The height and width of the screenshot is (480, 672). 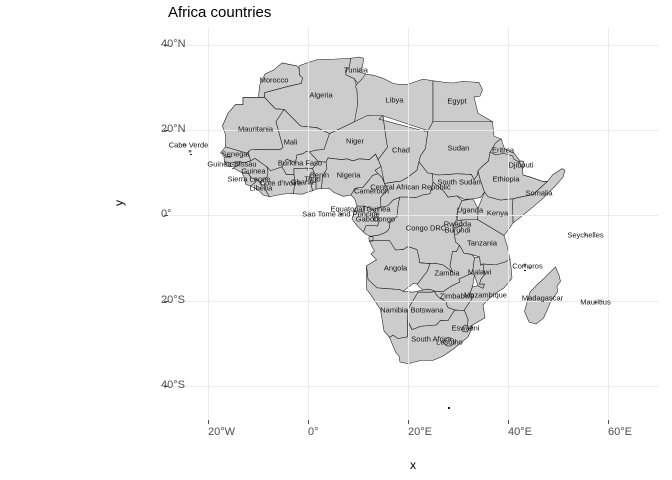 What do you see at coordinates (457, 101) in the screenshot?
I see `country-label: Egypt` at bounding box center [457, 101].